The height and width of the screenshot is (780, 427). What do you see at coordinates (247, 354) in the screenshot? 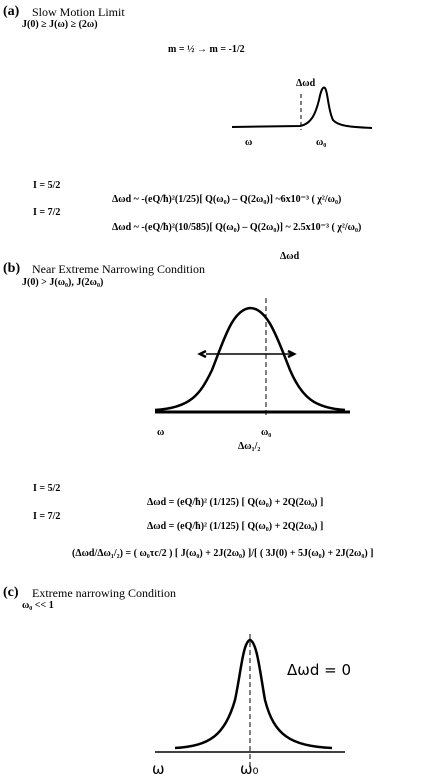
I see `arrow-heads` at bounding box center [247, 354].